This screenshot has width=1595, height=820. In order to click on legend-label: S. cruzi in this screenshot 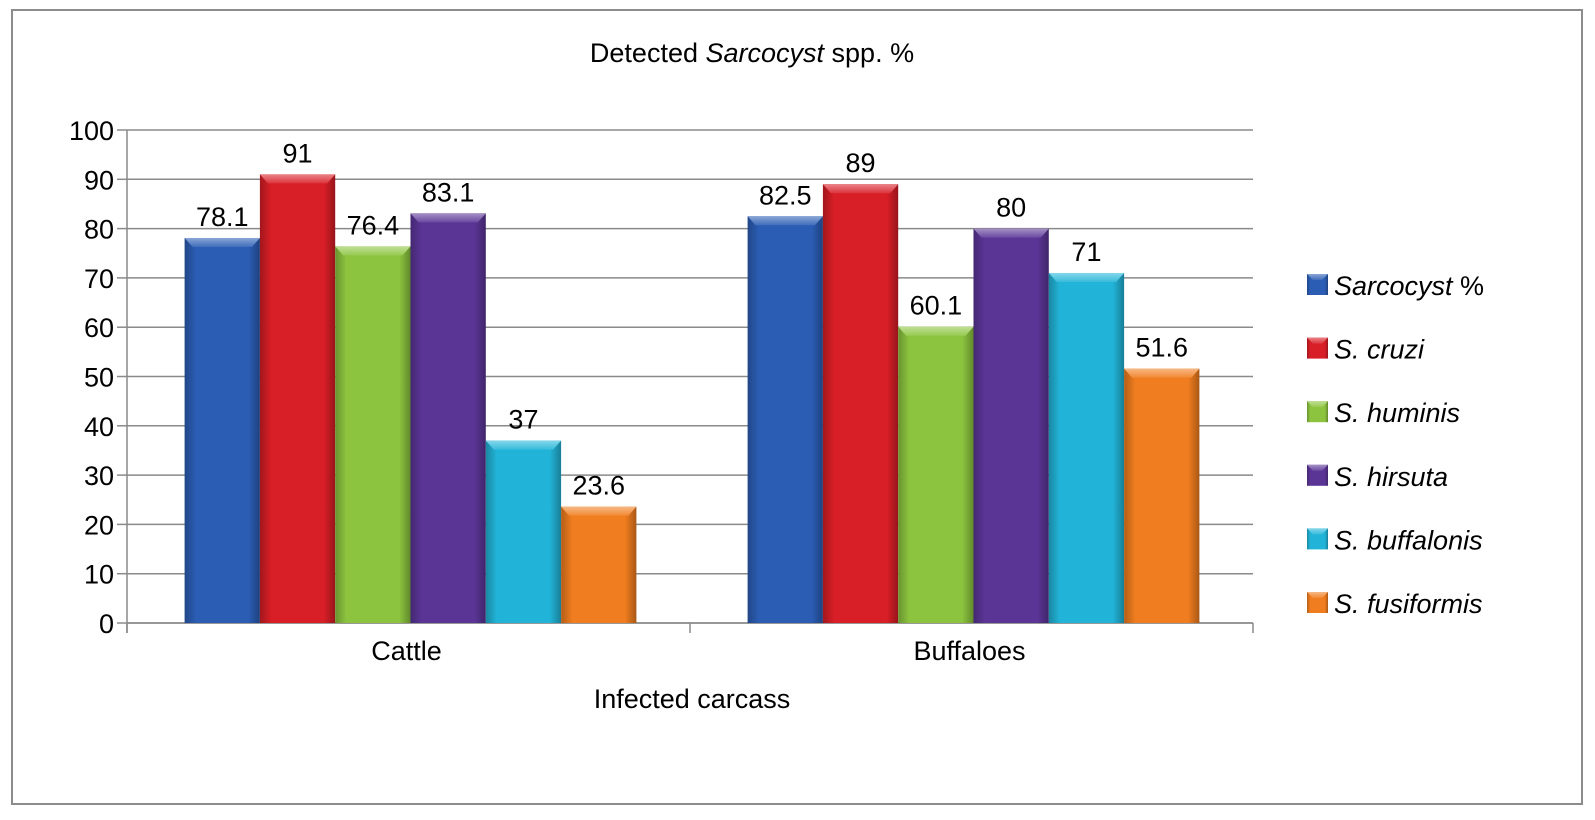, I will do `click(1379, 350)`.